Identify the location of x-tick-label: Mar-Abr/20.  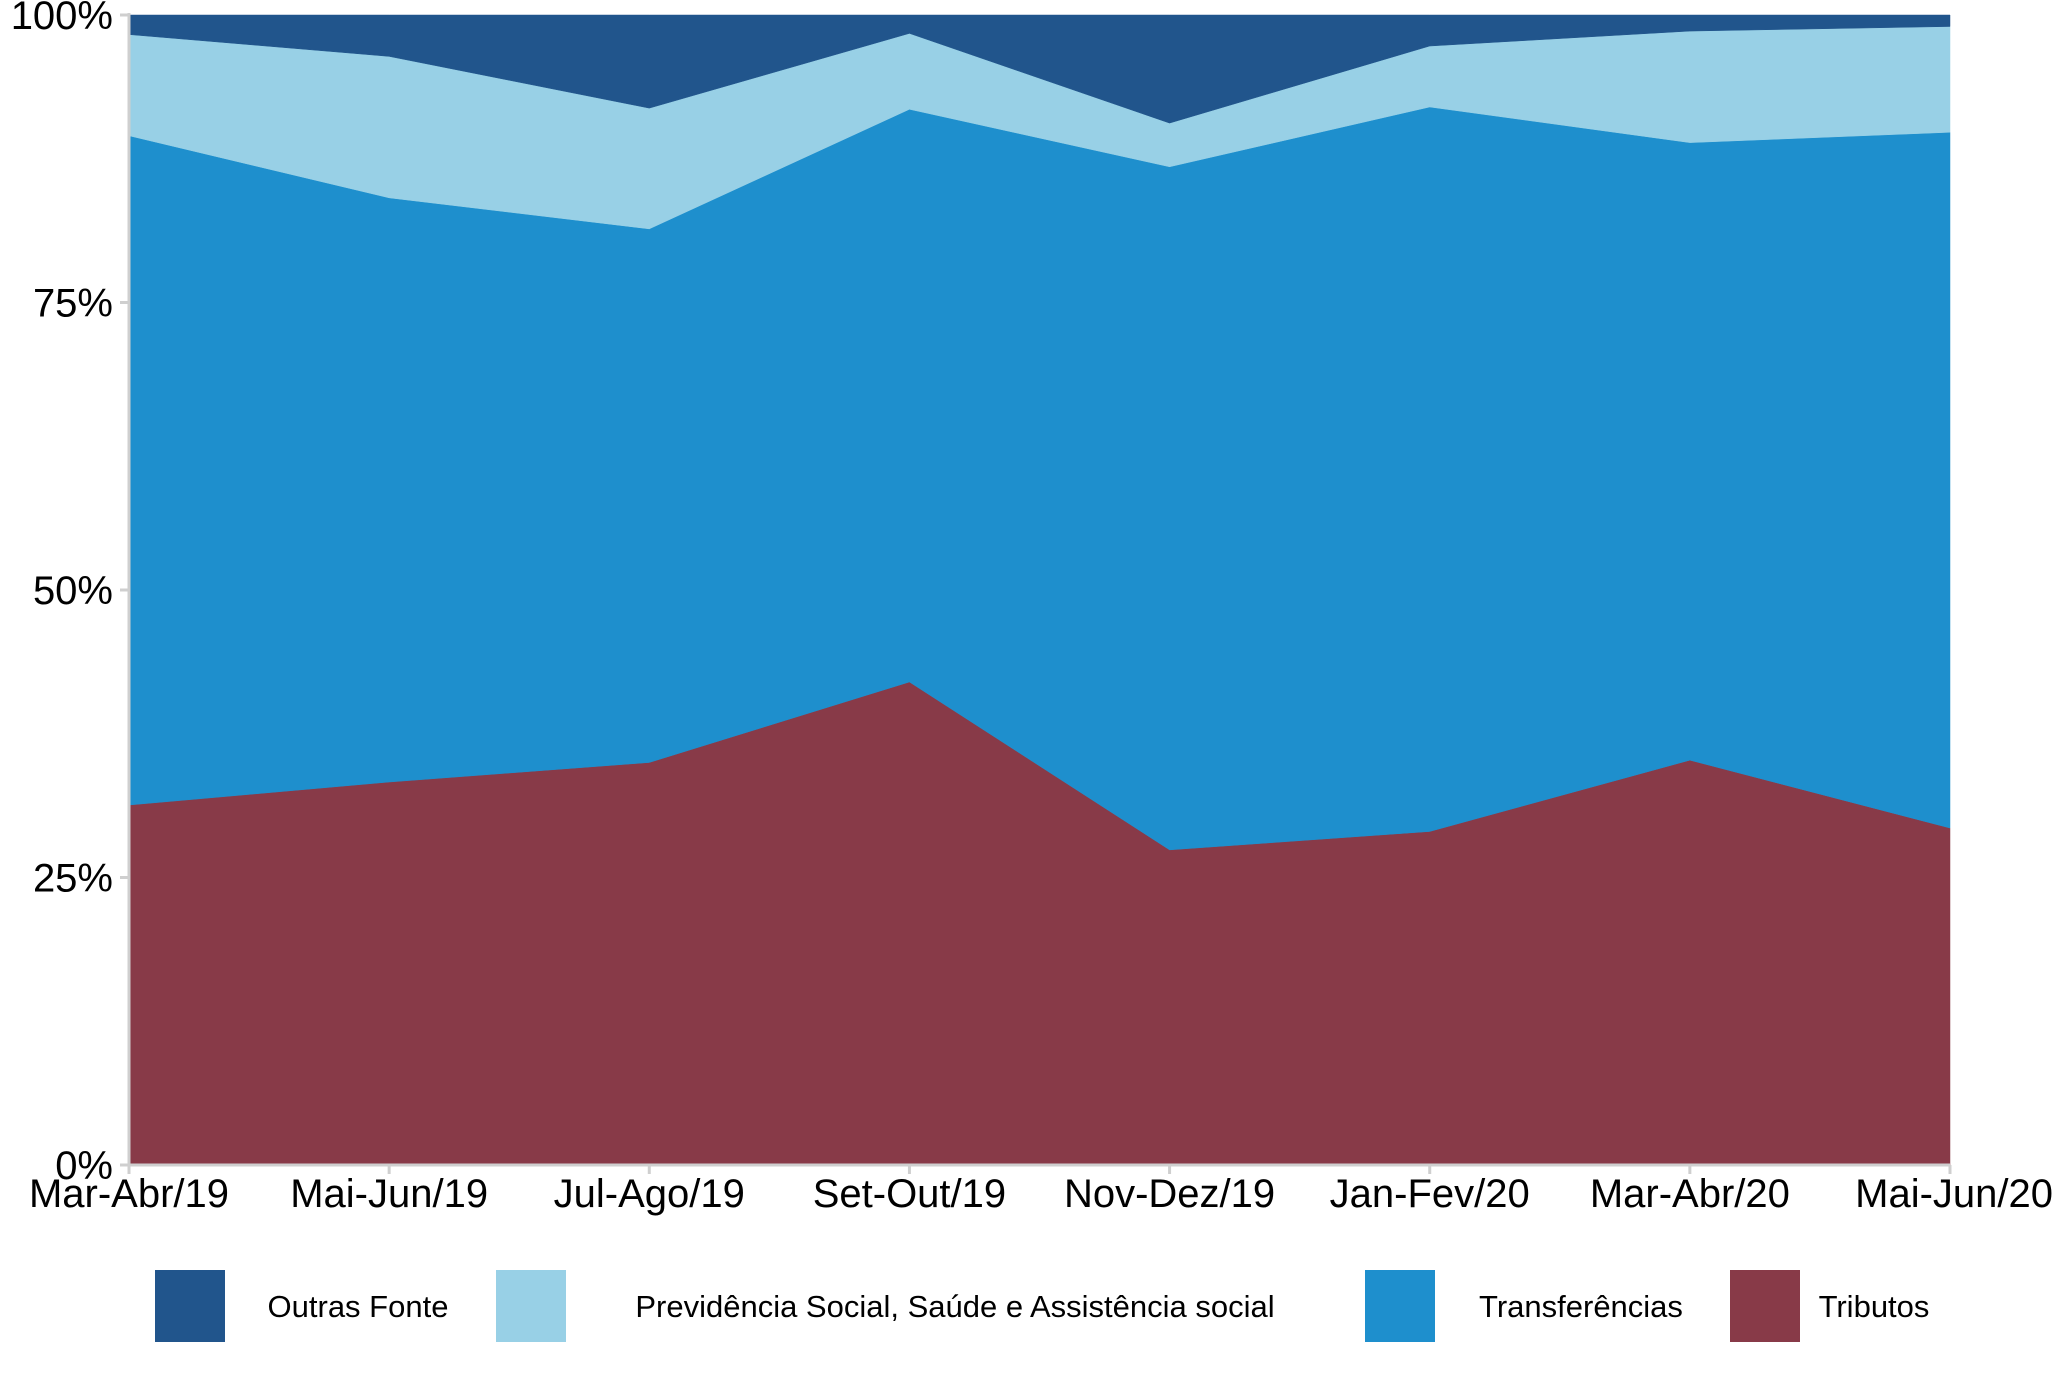
(1690, 1194).